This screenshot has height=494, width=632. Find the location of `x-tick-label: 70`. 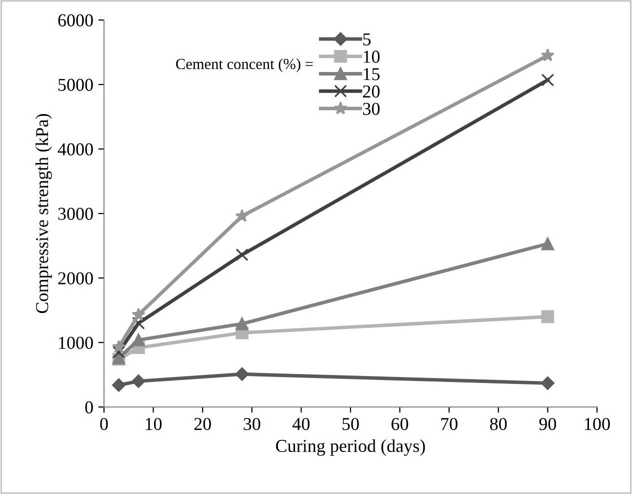

x-tick-label: 70 is located at coordinates (449, 424).